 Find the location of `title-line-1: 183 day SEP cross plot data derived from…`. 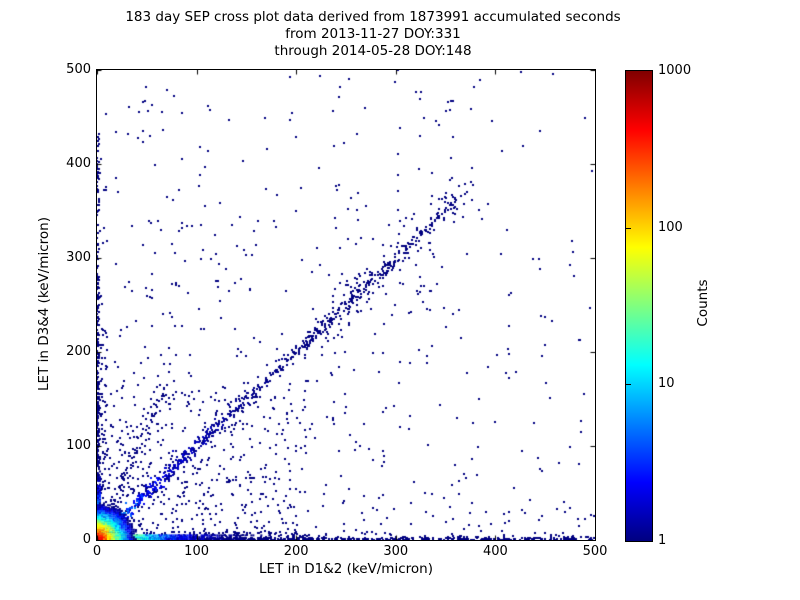

title-line-1: 183 day SEP cross plot data derived from… is located at coordinates (373, 17).